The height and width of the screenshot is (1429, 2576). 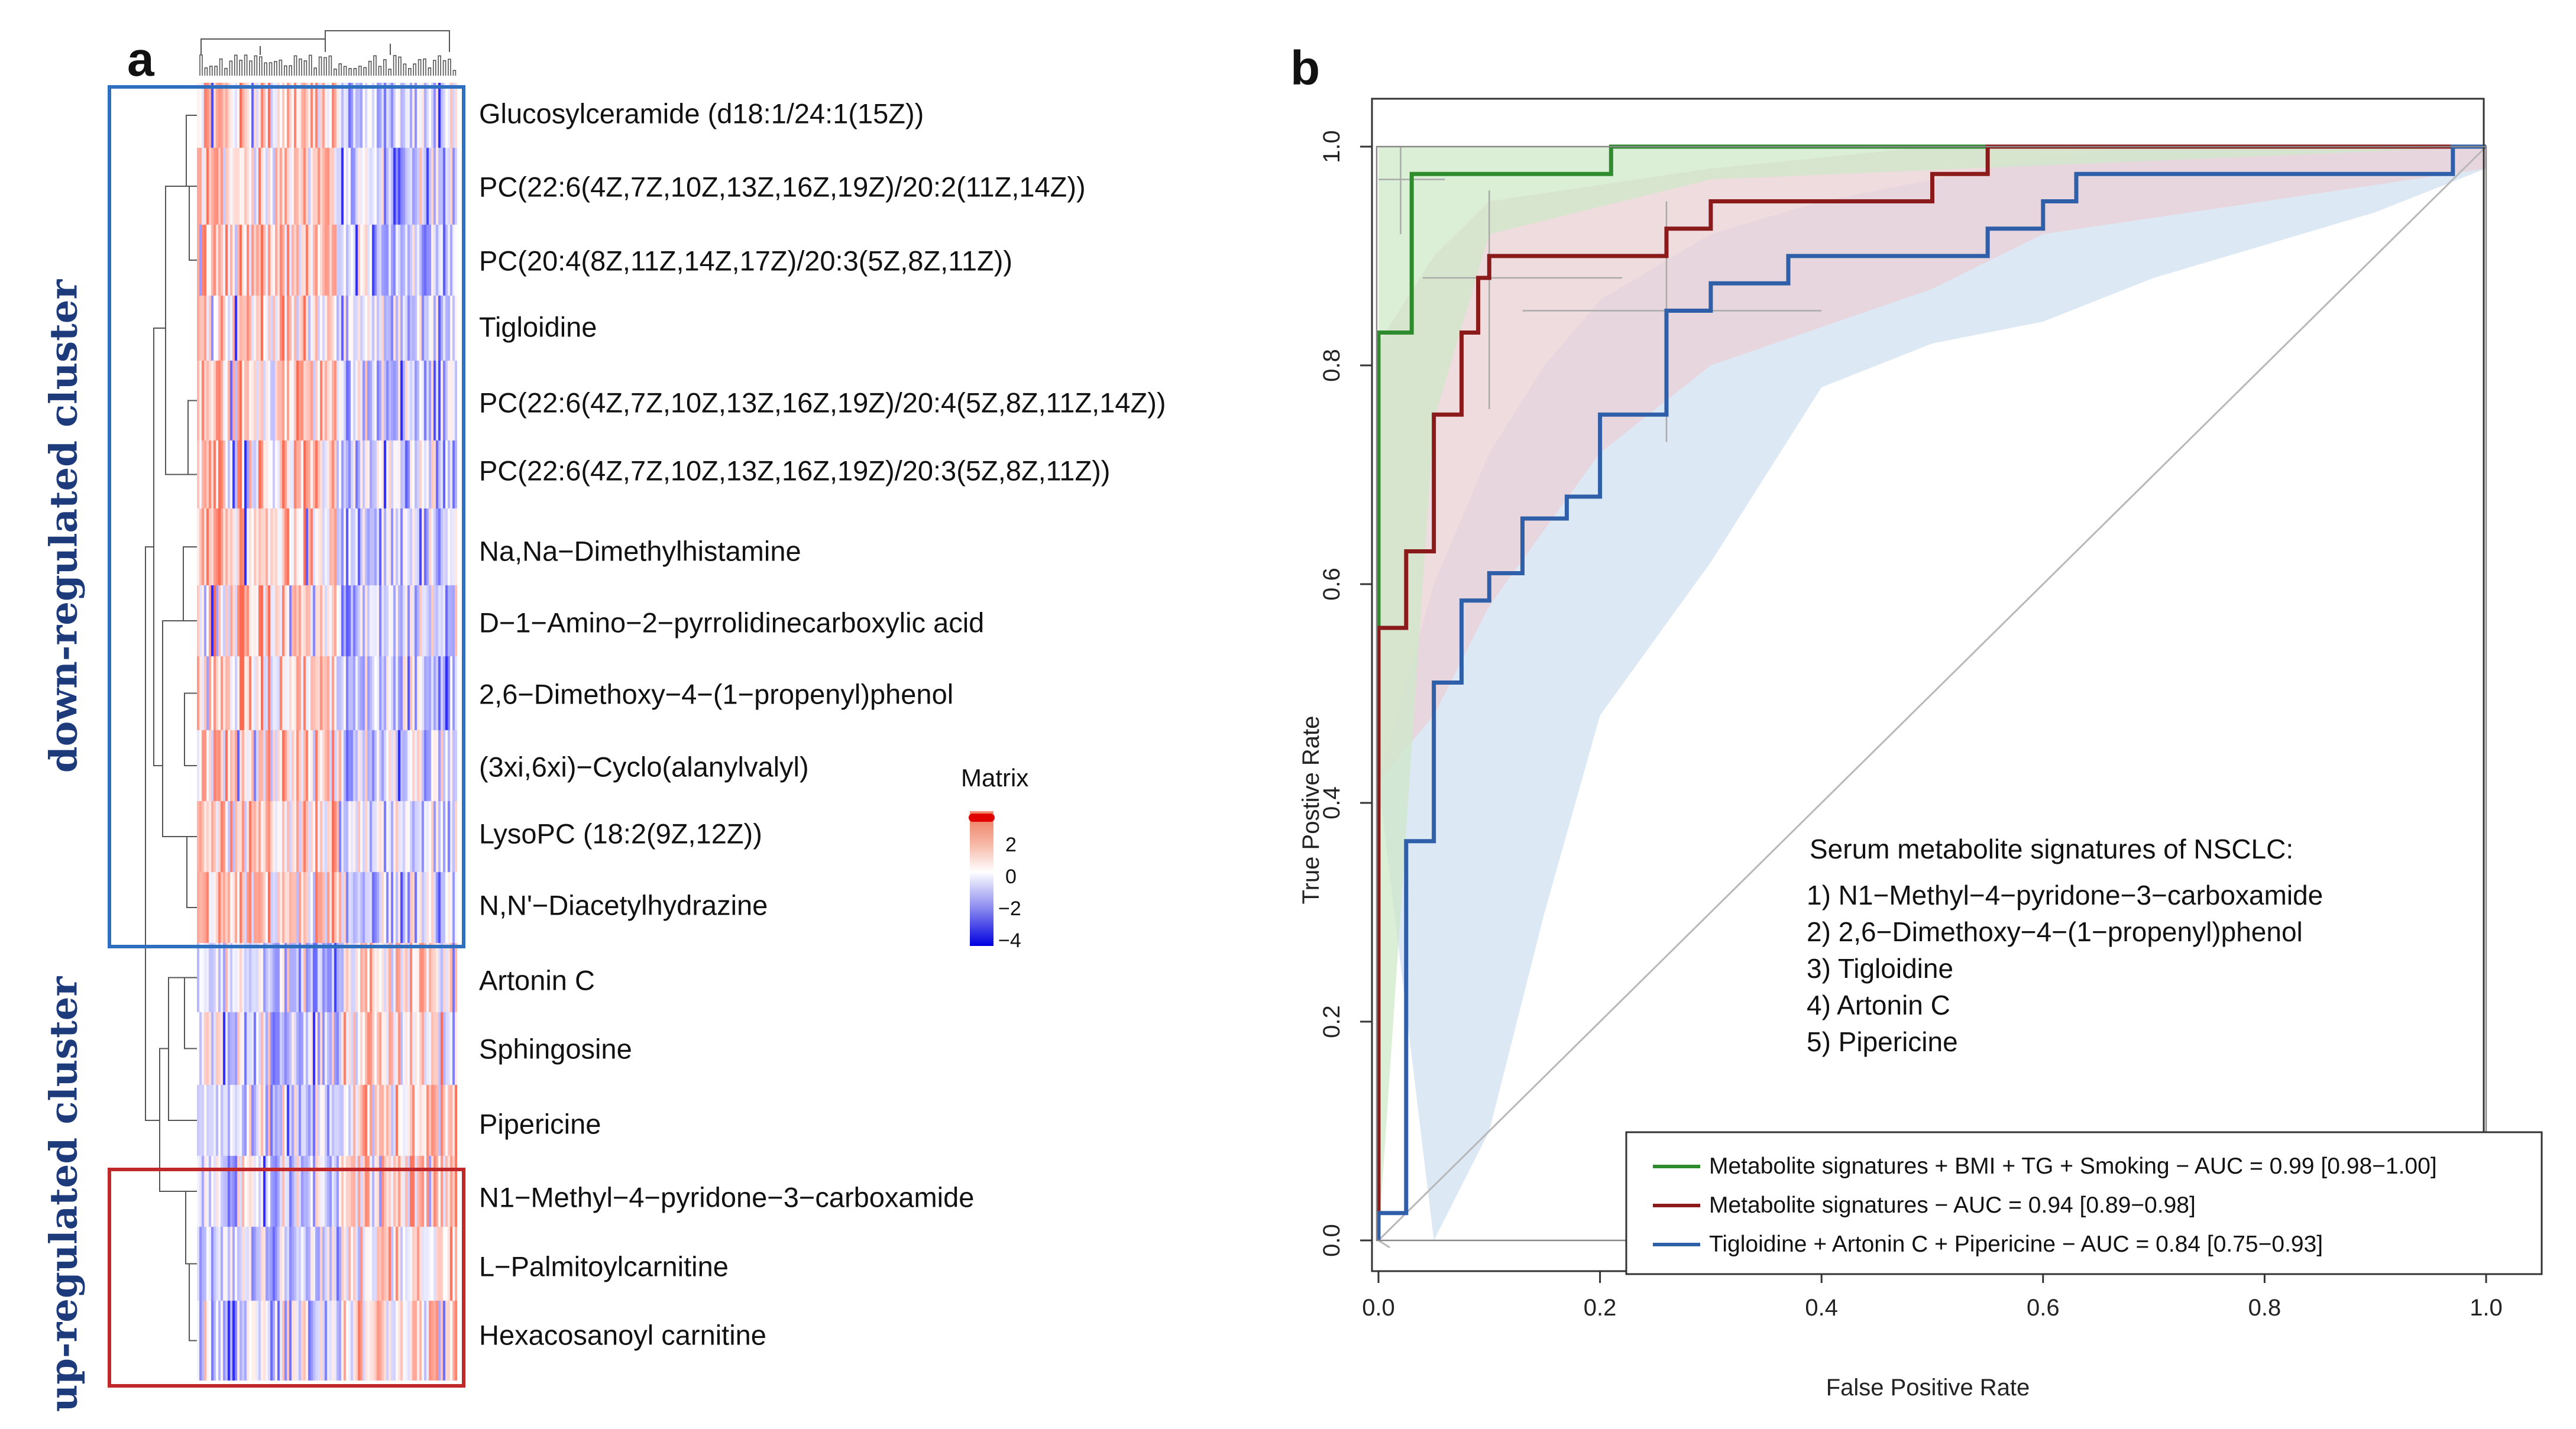 I want to click on metabolite-label: D−1−Amino−2−pyrrolidinecarboxylic acid, so click(x=732, y=623).